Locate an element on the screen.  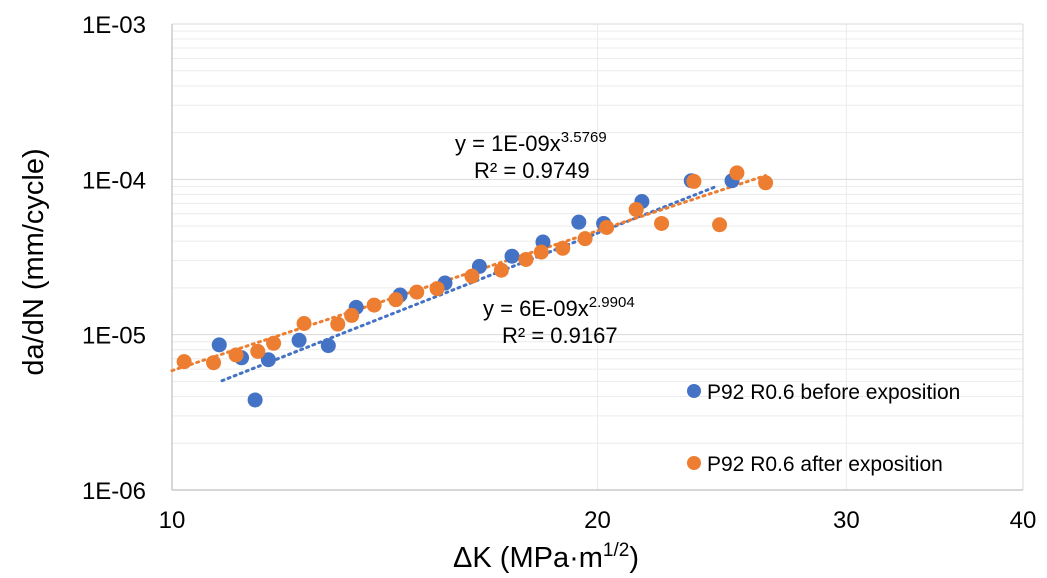
x-tick-label: 30 is located at coordinates (846, 520).